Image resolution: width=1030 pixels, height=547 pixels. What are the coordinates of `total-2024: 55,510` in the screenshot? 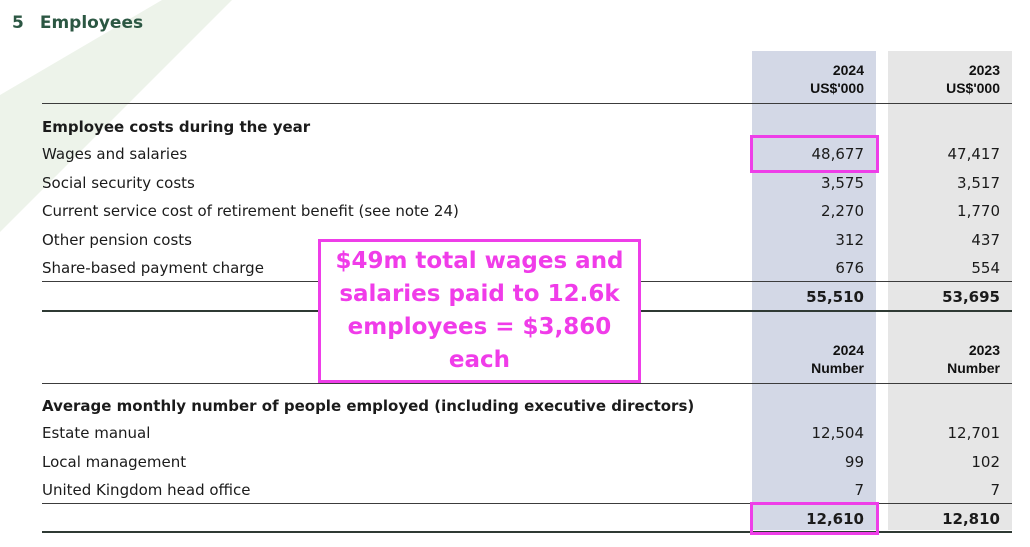 It's located at (835, 297).